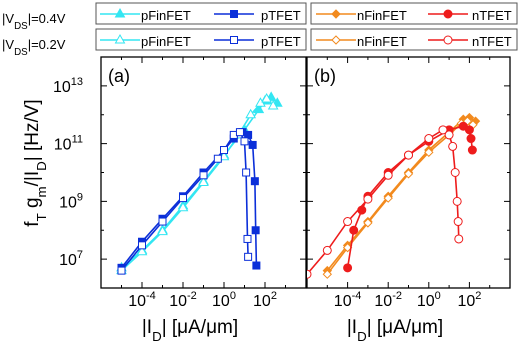 The width and height of the screenshot is (519, 345). I want to click on panel-label-a: (a), so click(119, 76).